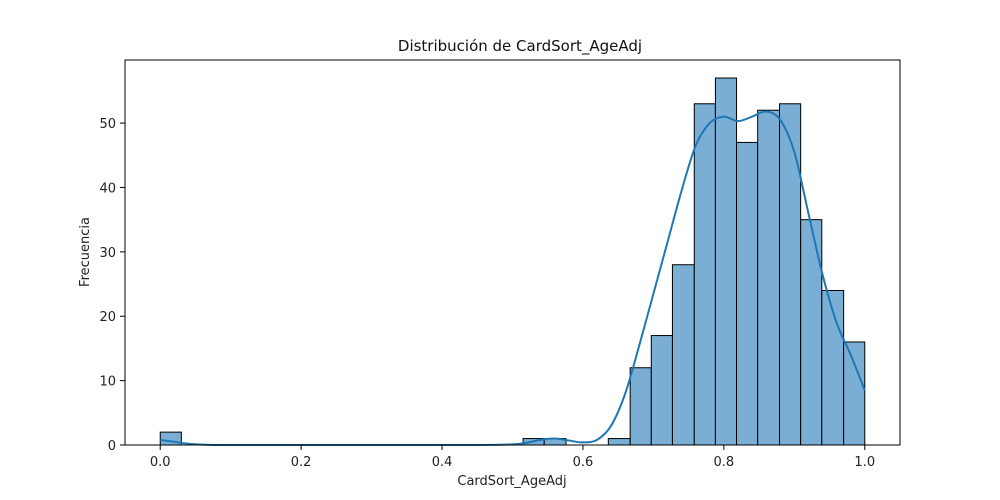 This screenshot has width=1000, height=500. Describe the element at coordinates (511, 481) in the screenshot. I see `x-axis-label: CardSort_AgeAdj` at that location.